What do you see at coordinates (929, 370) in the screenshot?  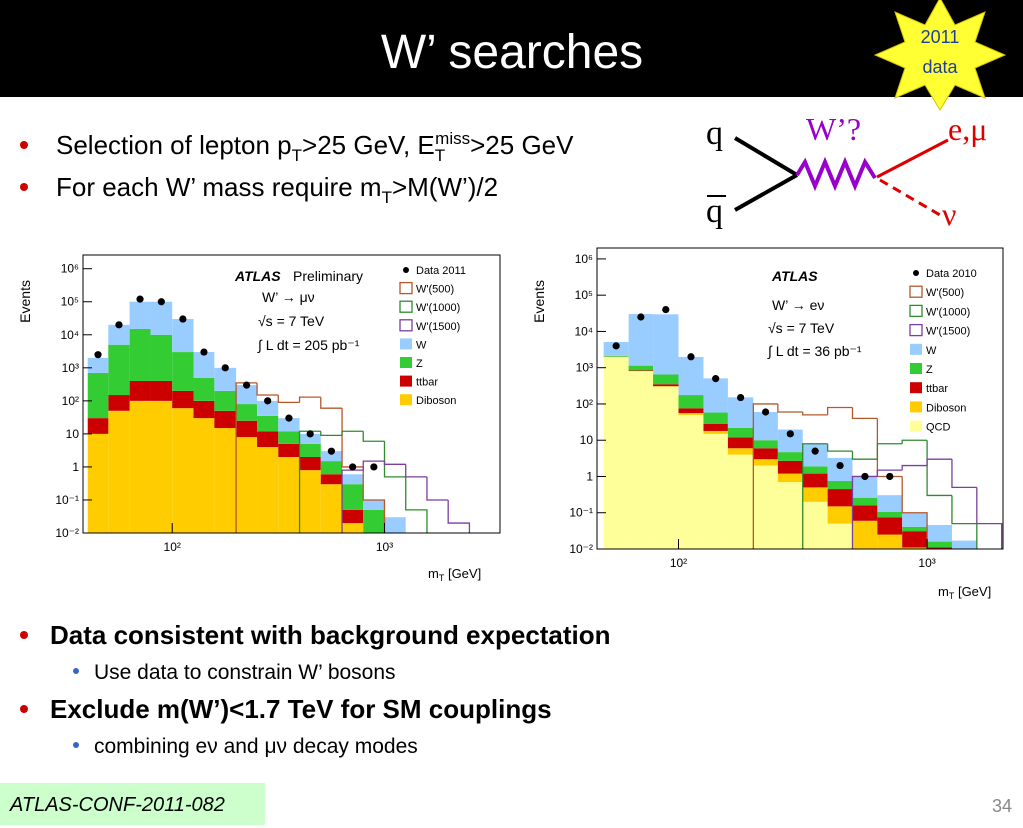 I see `legend-label: Z` at bounding box center [929, 370].